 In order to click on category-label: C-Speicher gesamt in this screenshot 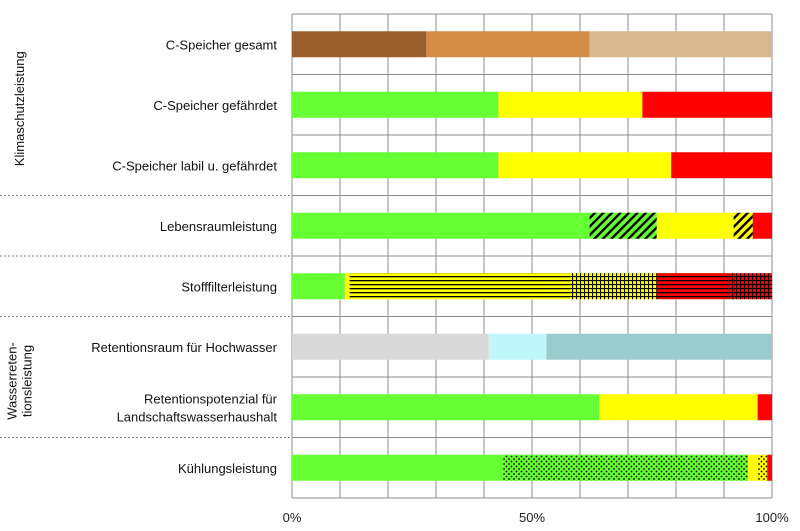, I will do `click(222, 44)`.